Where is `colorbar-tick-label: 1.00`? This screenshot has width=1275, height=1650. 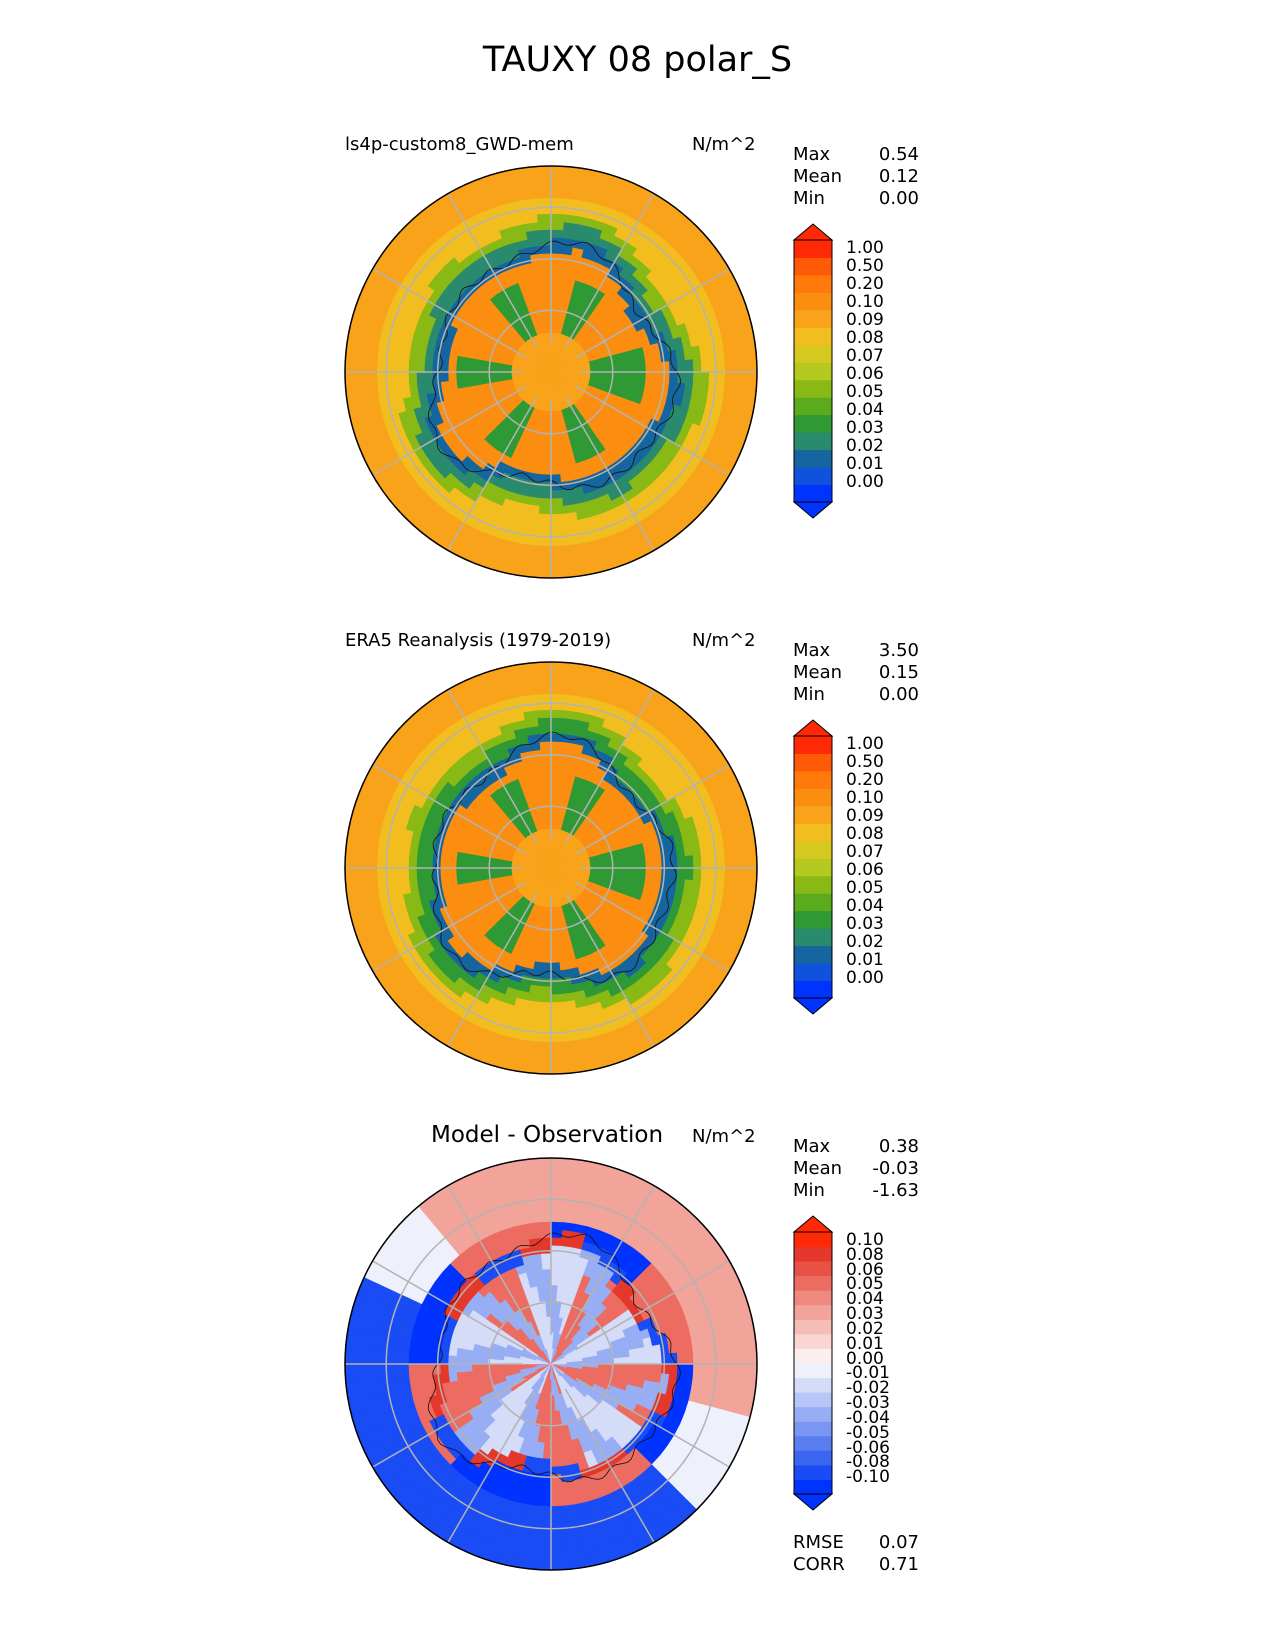 colorbar-tick-label: 1.00 is located at coordinates (865, 248).